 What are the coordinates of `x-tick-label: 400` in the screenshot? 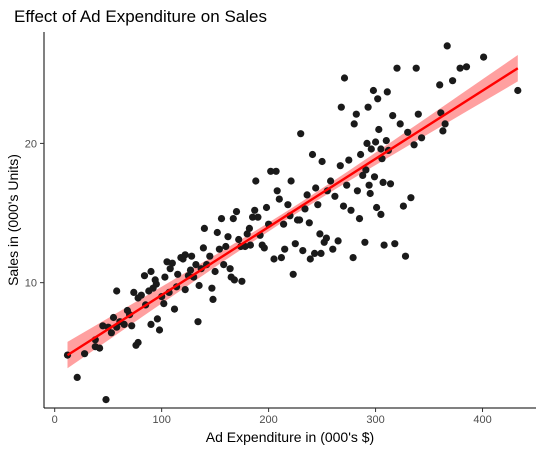 It's located at (482, 420).